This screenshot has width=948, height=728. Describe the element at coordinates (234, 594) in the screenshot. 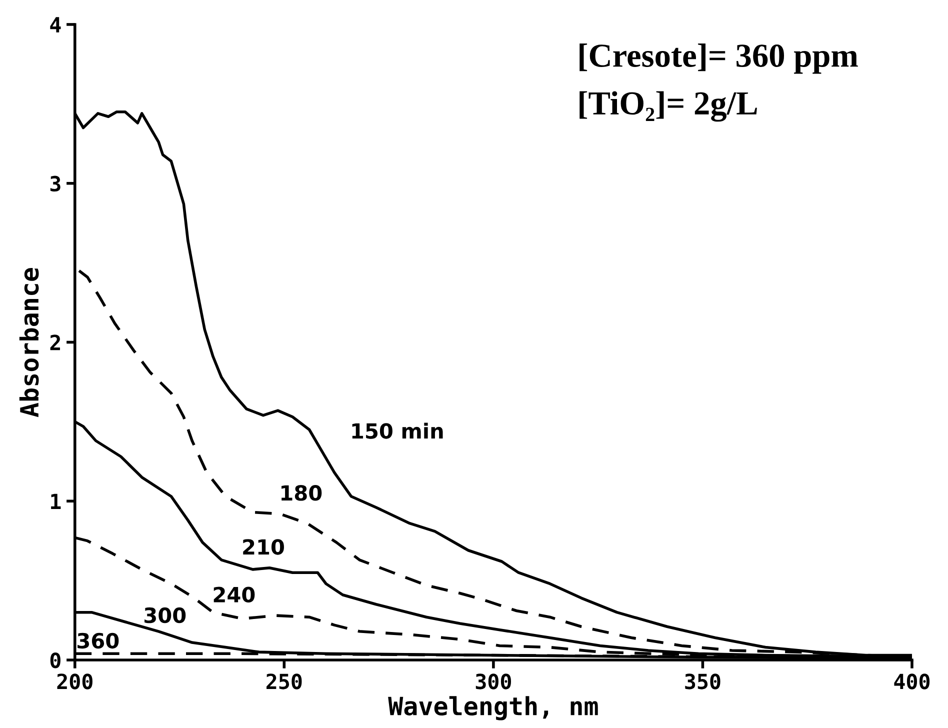

I see `series-label: 240` at that location.